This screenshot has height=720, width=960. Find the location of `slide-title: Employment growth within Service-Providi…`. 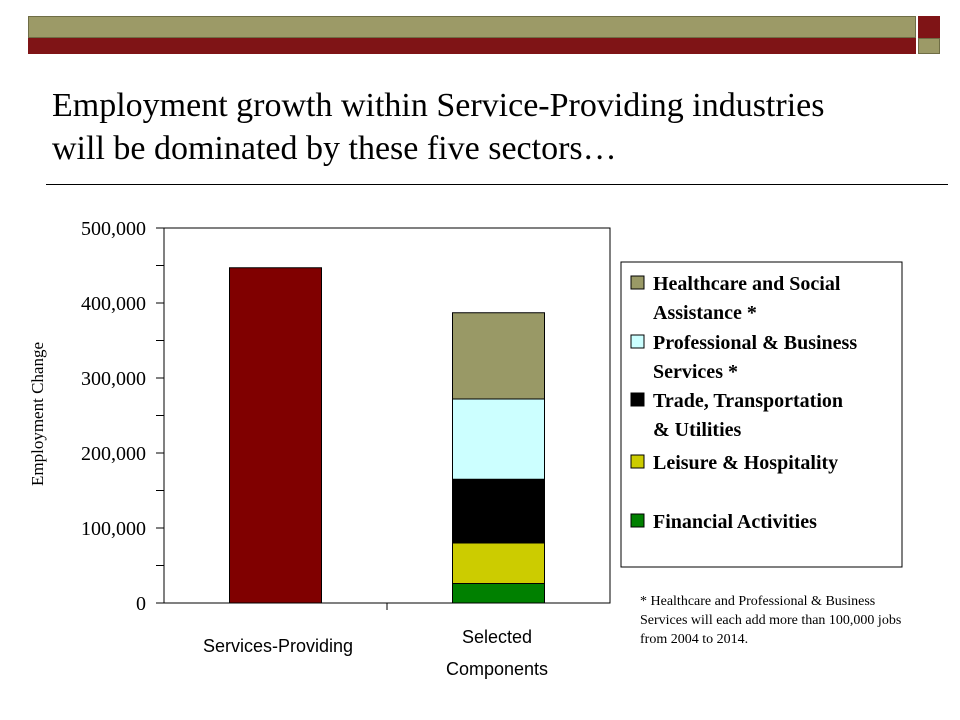

slide-title: Employment growth within Service-Providi… is located at coordinates (438, 127).